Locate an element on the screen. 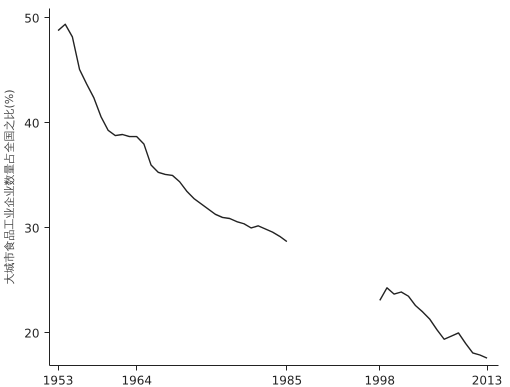  x-tick-label: 1998 is located at coordinates (380, 380).